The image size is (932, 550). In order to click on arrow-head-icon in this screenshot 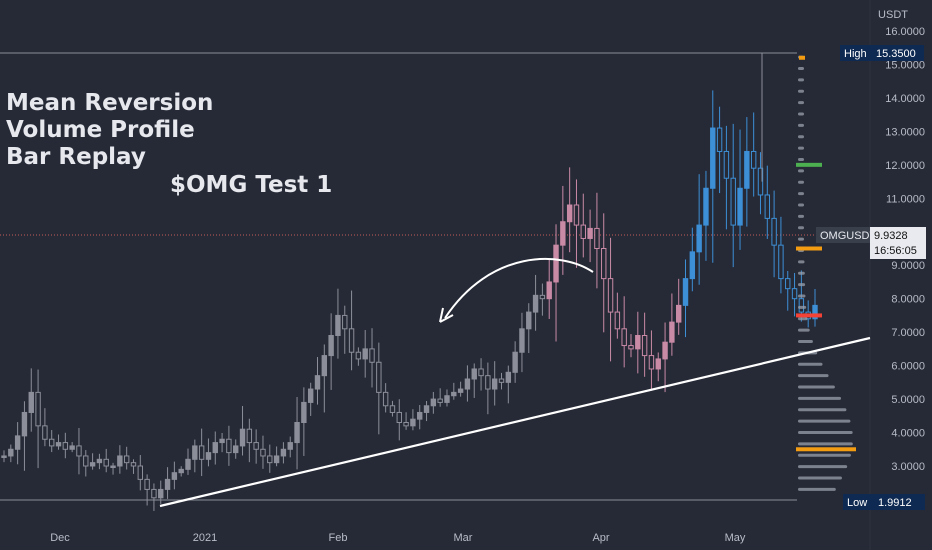, I will do `click(446, 315)`.